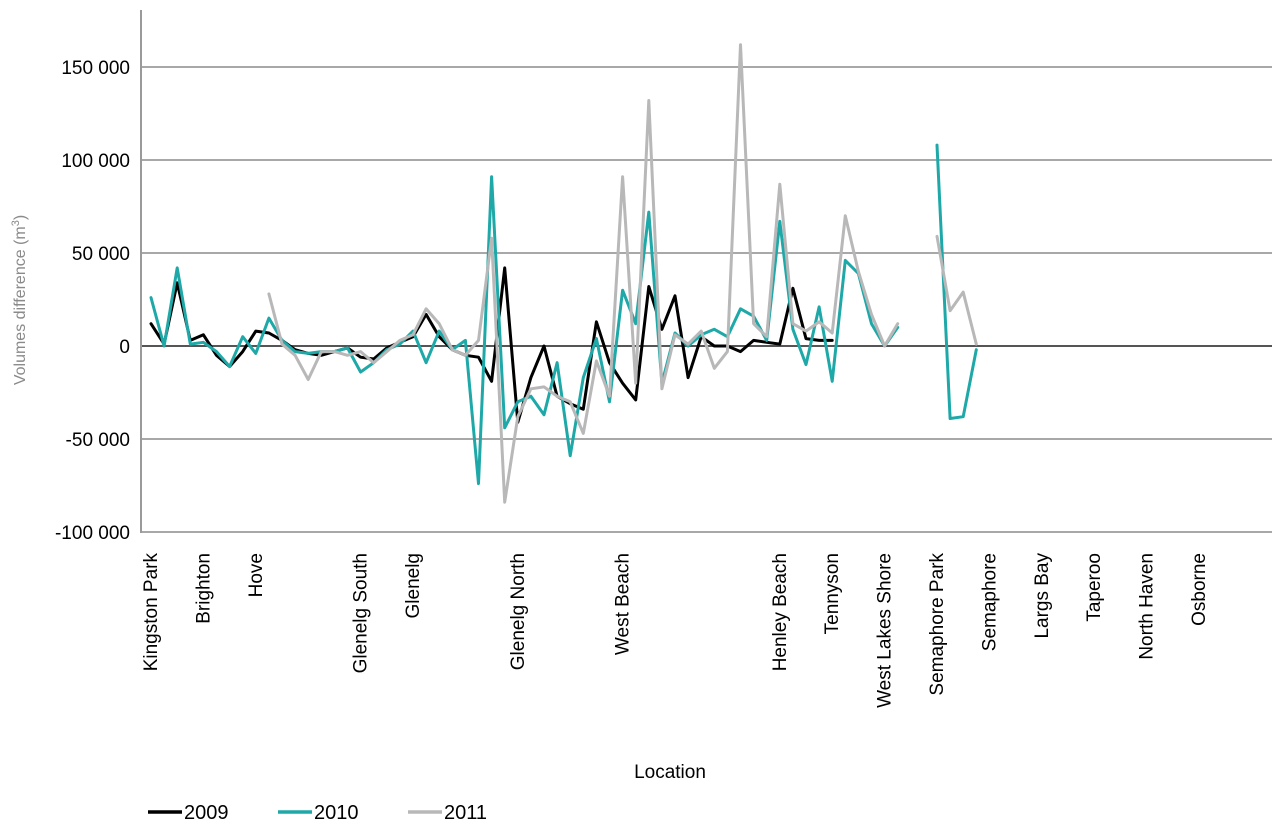 This screenshot has width=1278, height=824. What do you see at coordinates (937, 624) in the screenshot?
I see `category-label: Semaphore Park` at bounding box center [937, 624].